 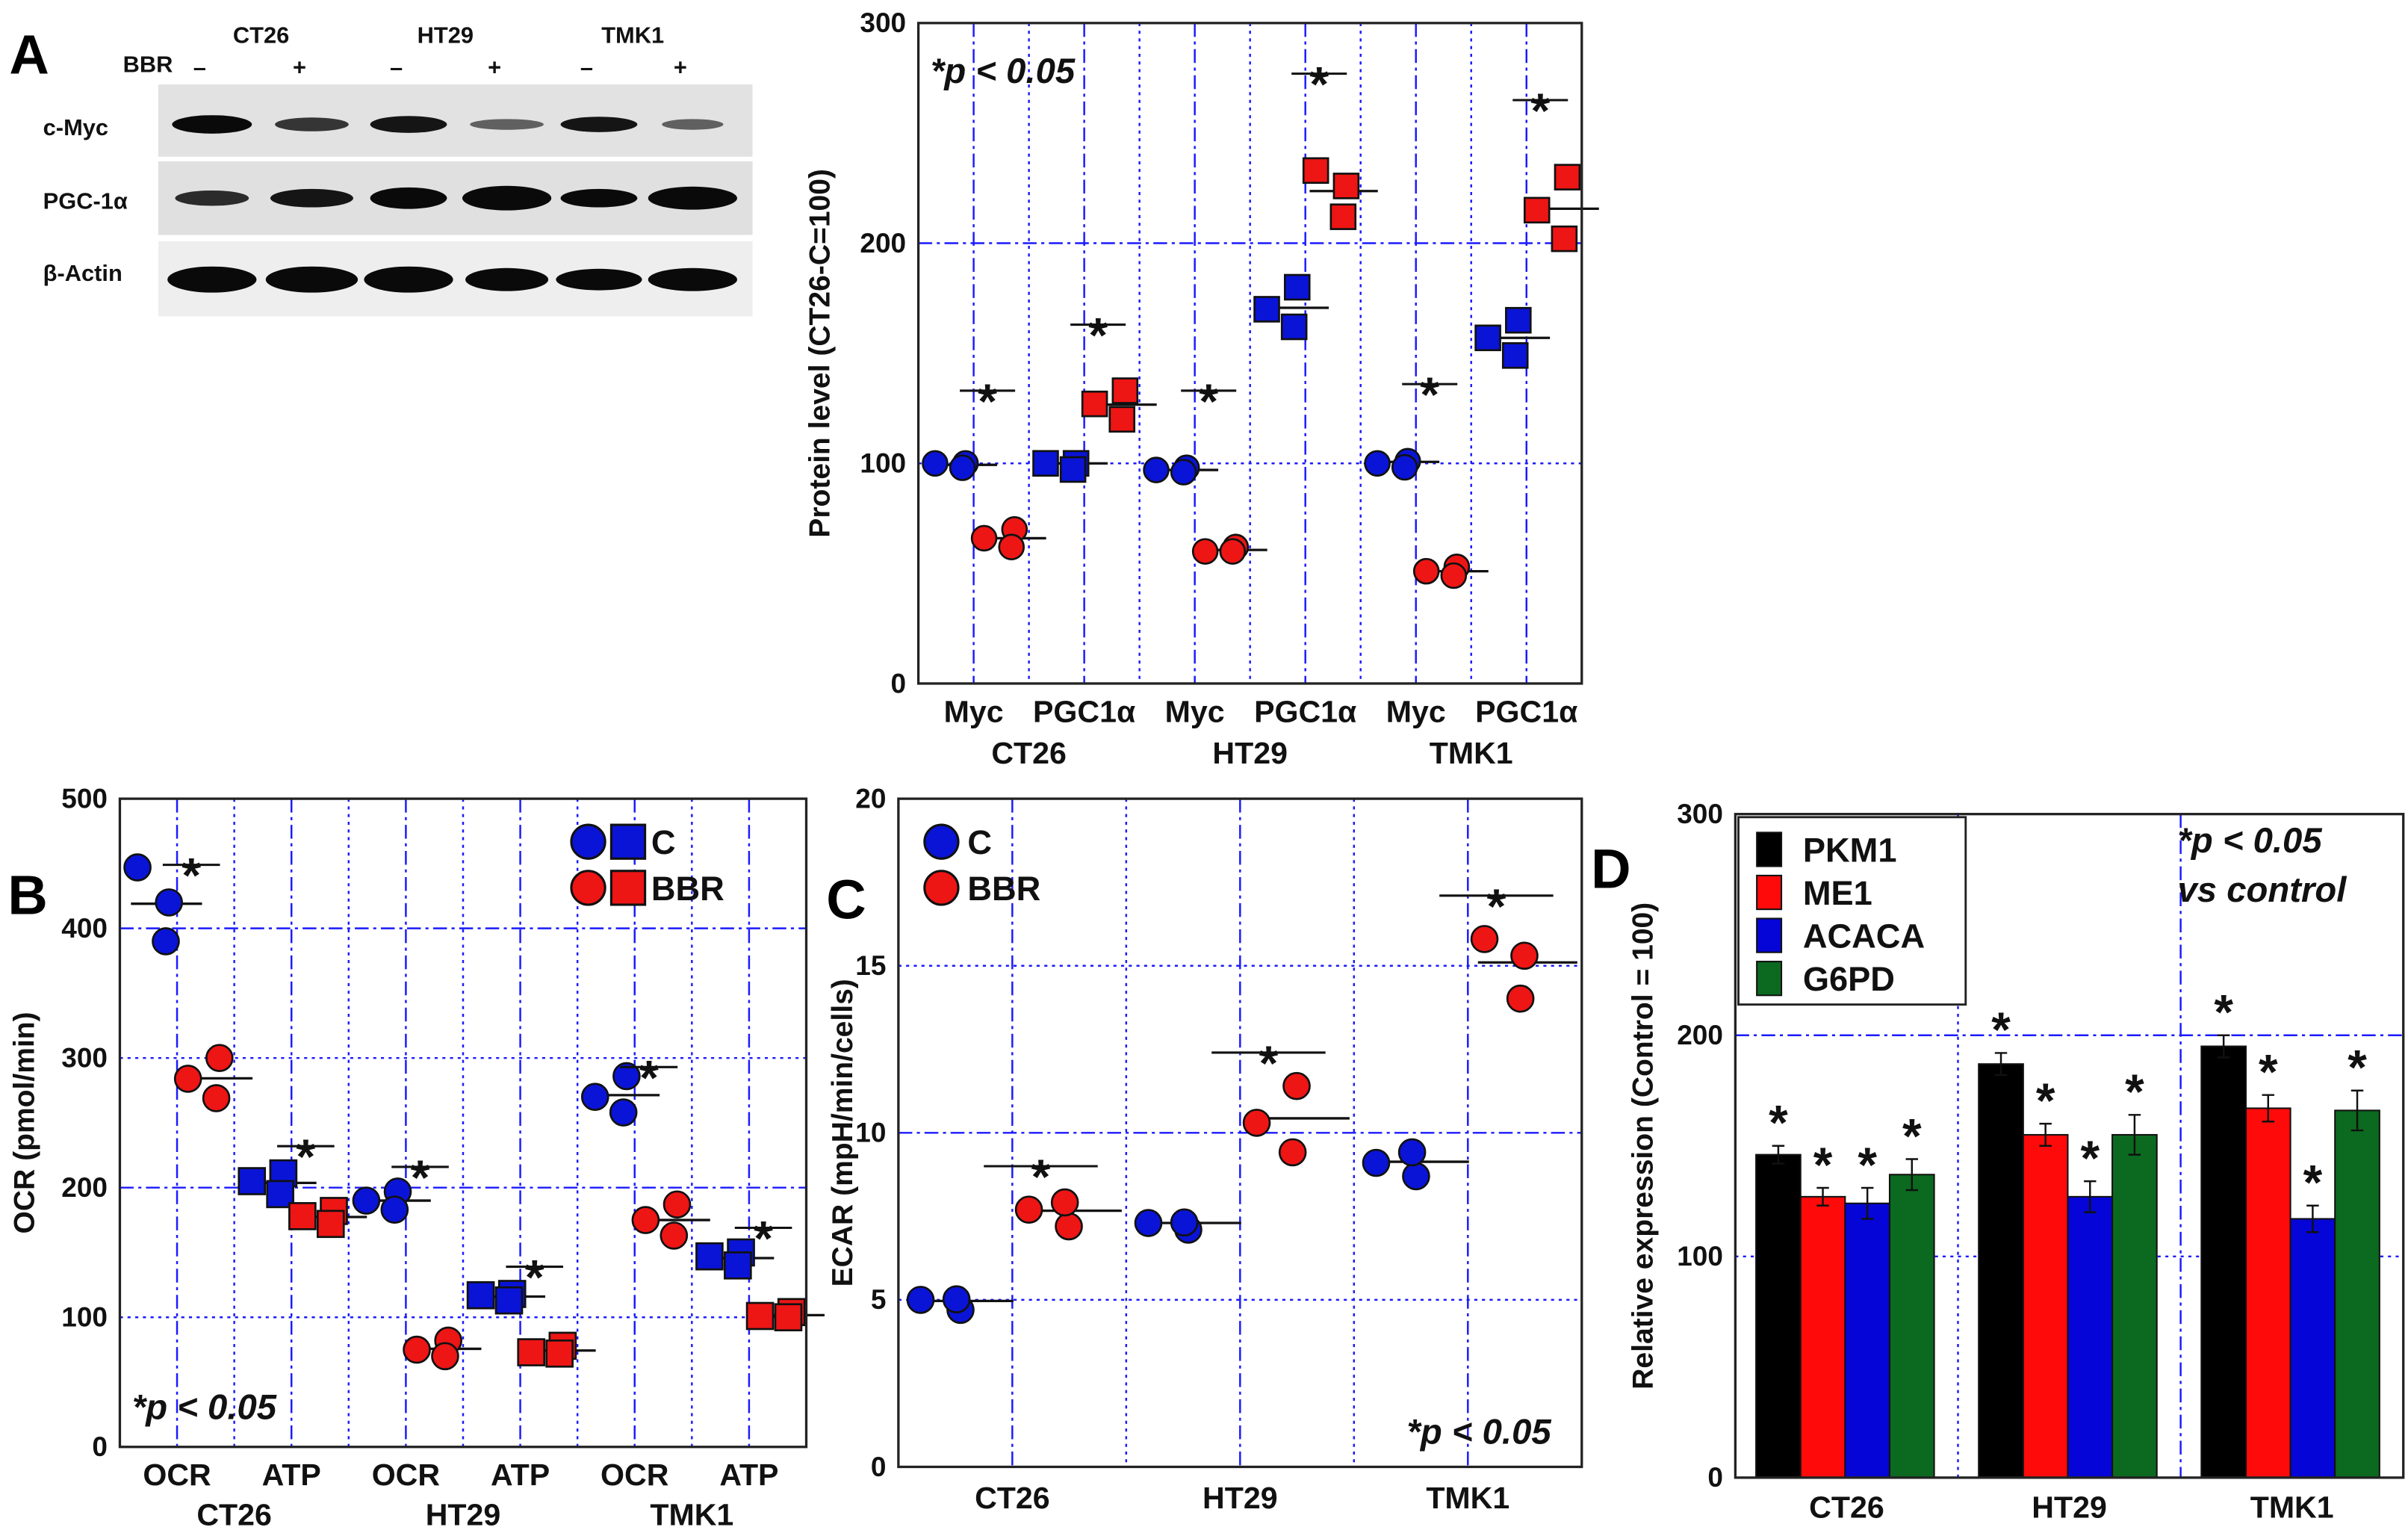 What do you see at coordinates (692, 1515) in the screenshot?
I see `x-group-label: TMK1` at bounding box center [692, 1515].